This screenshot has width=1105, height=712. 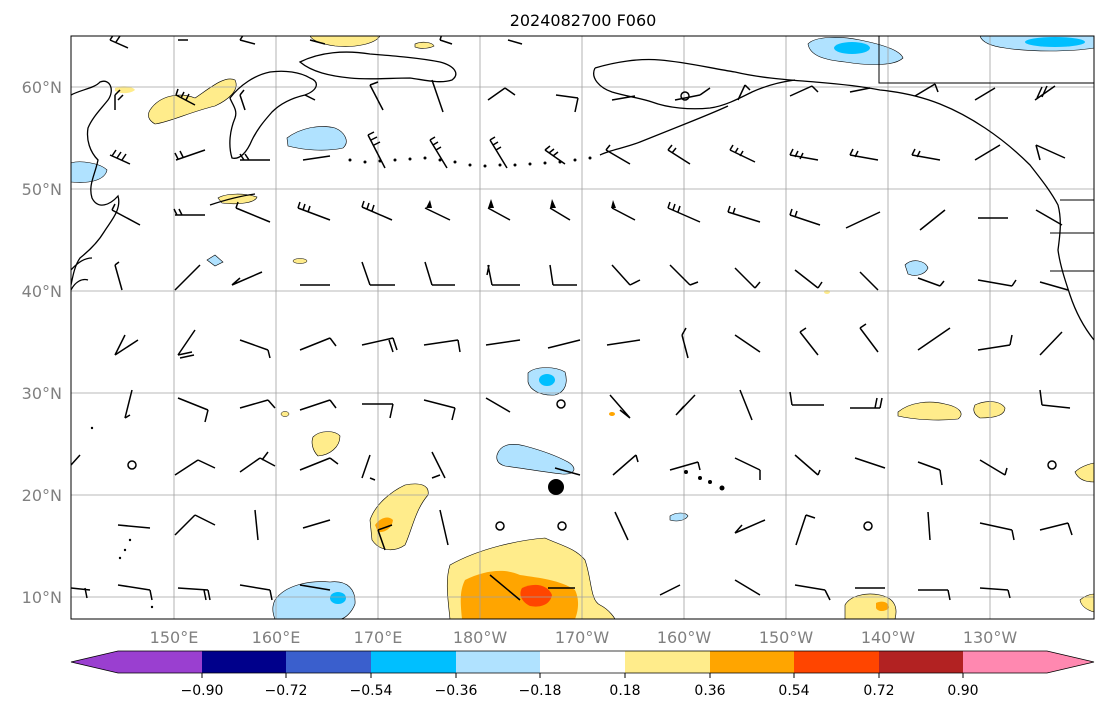 What do you see at coordinates (89, 172) in the screenshot?
I see `shade-blue-w` at bounding box center [89, 172].